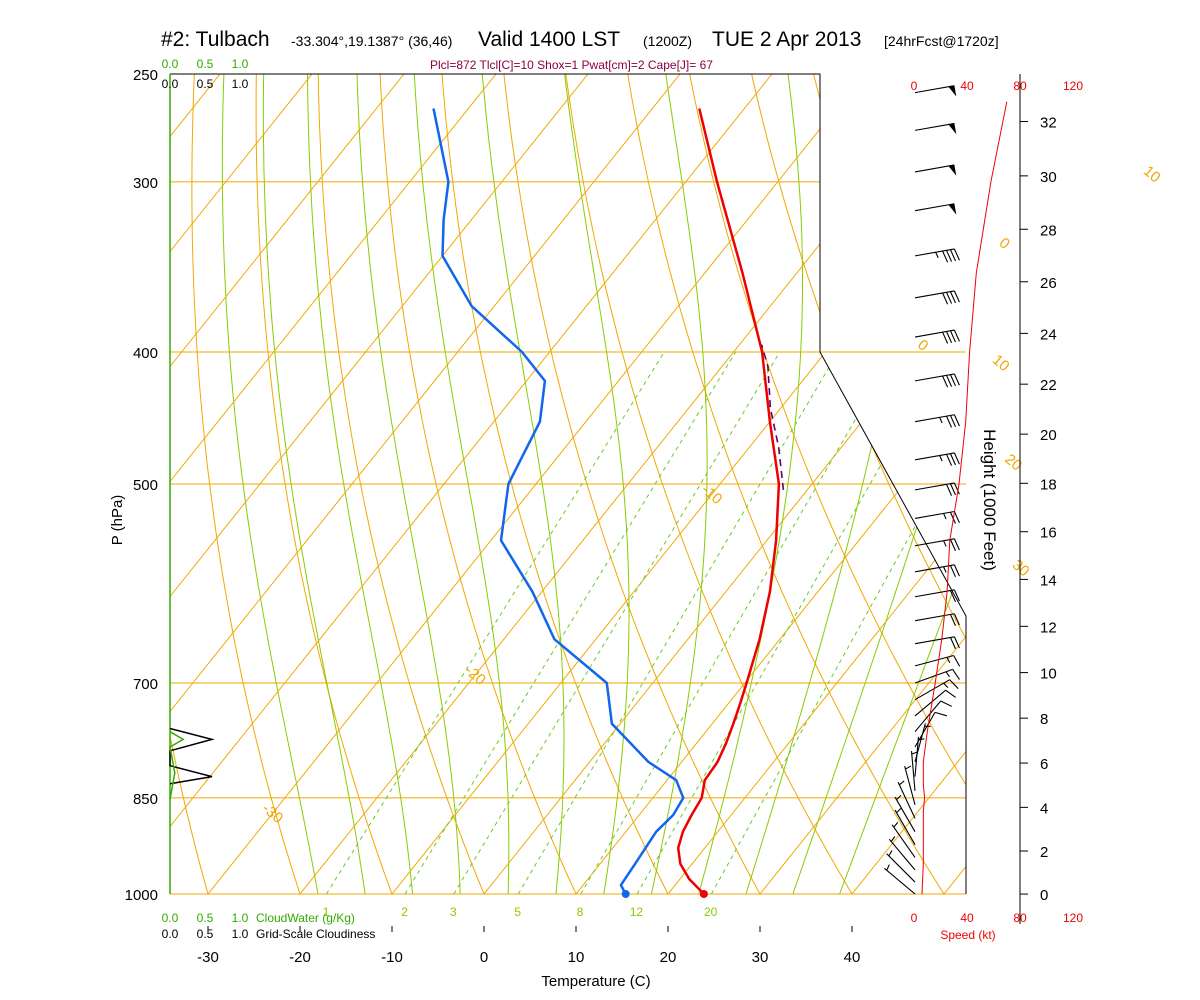 This screenshot has height=1000, width=1200. Describe the element at coordinates (1013, 463) in the screenshot. I see `isotherm-label: 20` at that location.